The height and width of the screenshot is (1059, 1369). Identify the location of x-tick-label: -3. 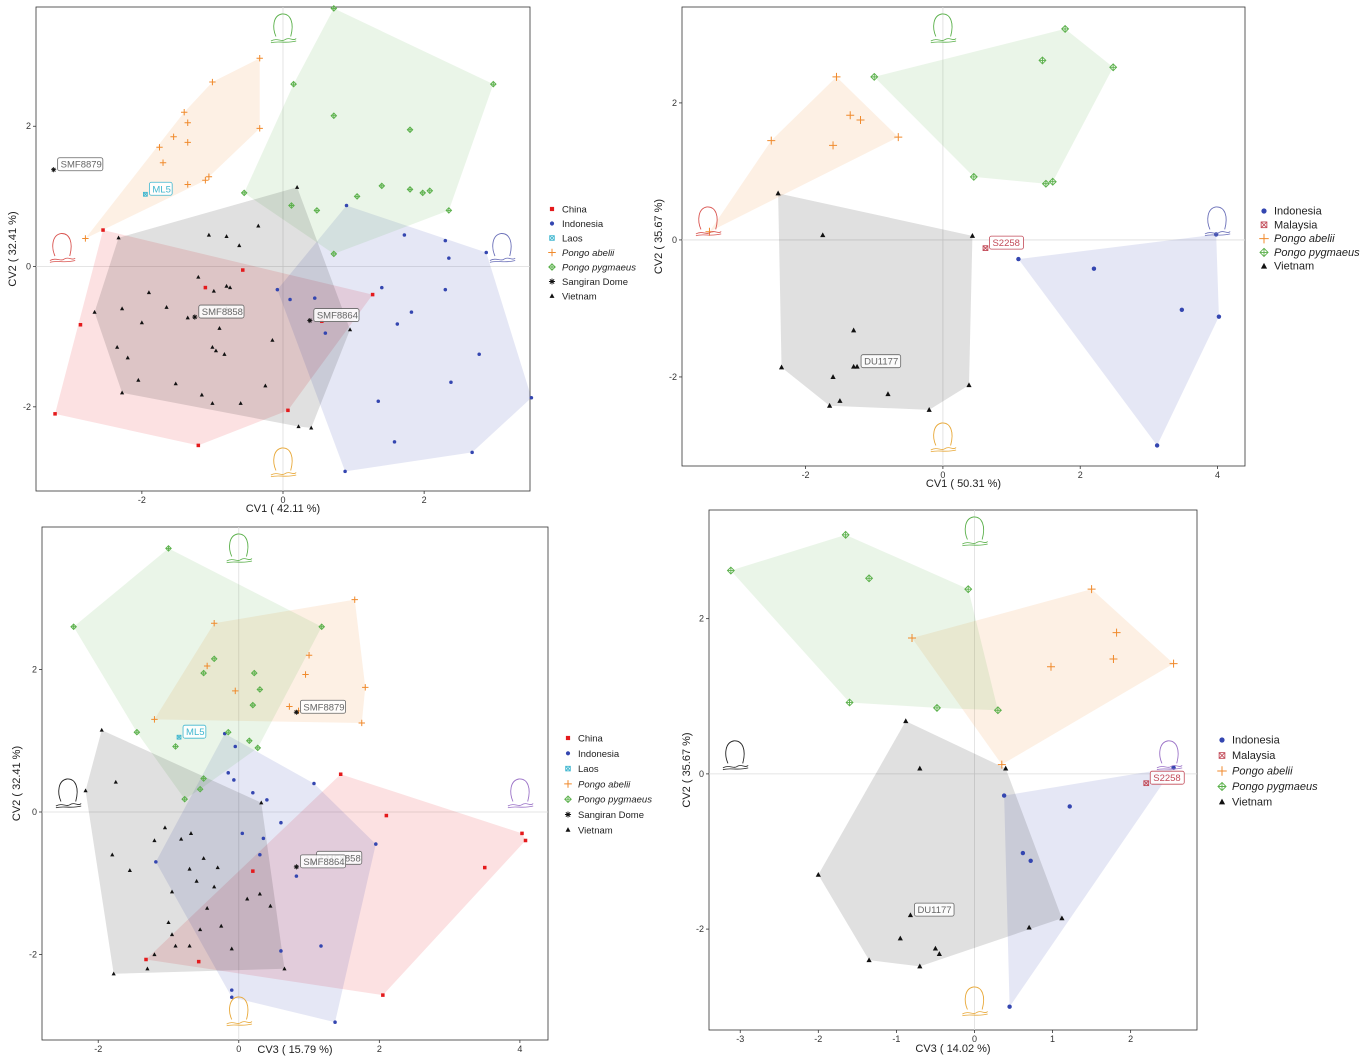
(740, 1039).